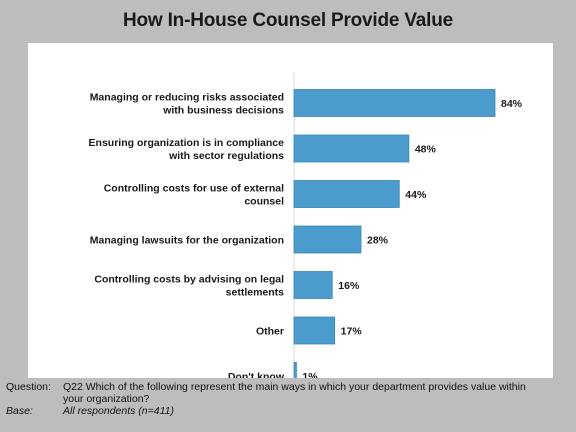  What do you see at coordinates (187, 143) in the screenshot?
I see `category-label: Ensuring organization is in compliance` at bounding box center [187, 143].